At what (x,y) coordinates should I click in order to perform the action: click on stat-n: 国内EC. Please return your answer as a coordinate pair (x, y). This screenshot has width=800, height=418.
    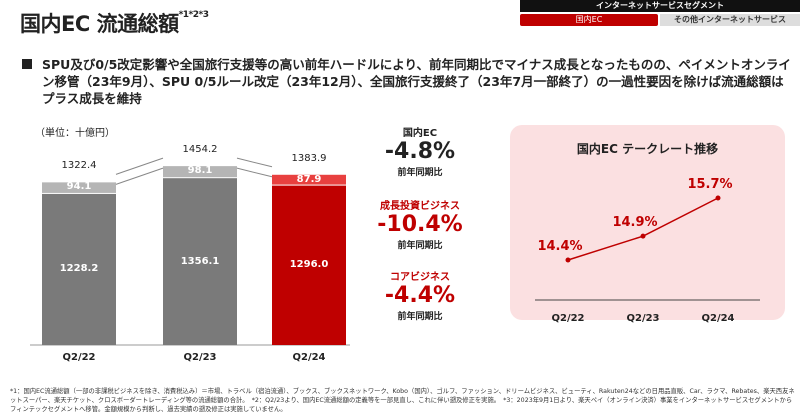
    Looking at the image, I should click on (420, 133).